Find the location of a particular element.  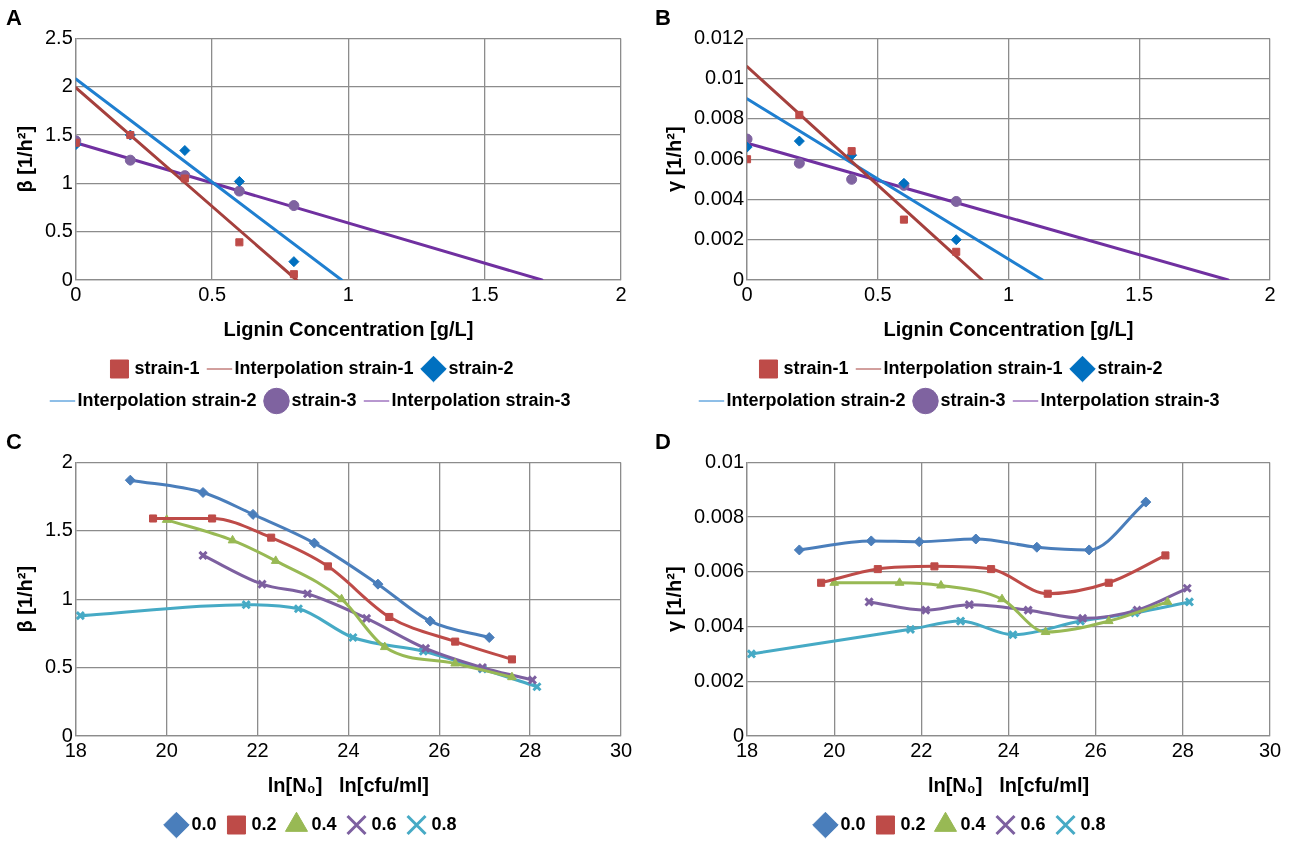

y-tick-label: 0.012 is located at coordinates (719, 36).